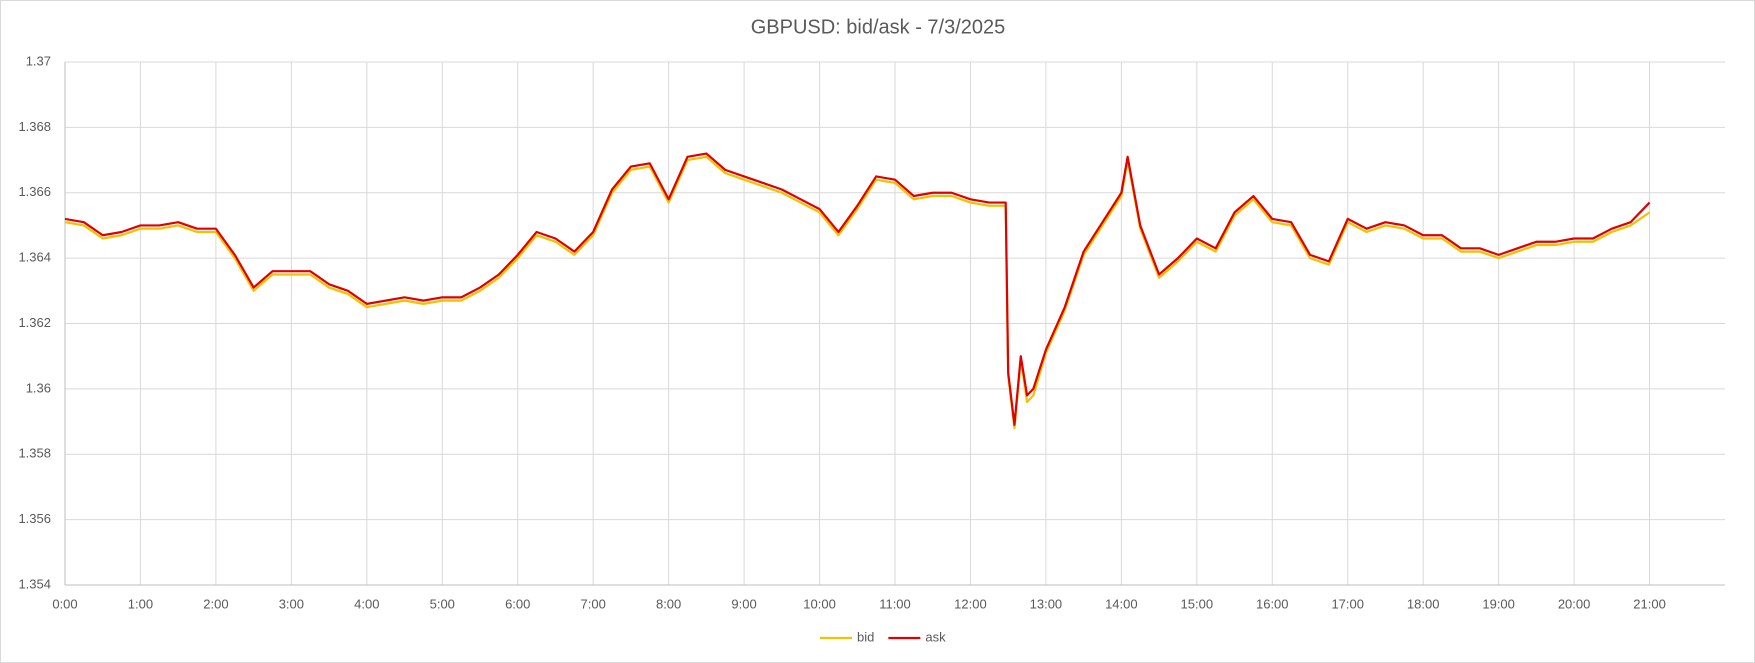 Image resolution: width=1755 pixels, height=663 pixels. Describe the element at coordinates (819, 603) in the screenshot. I see `x-tick-label: 10:00` at that location.